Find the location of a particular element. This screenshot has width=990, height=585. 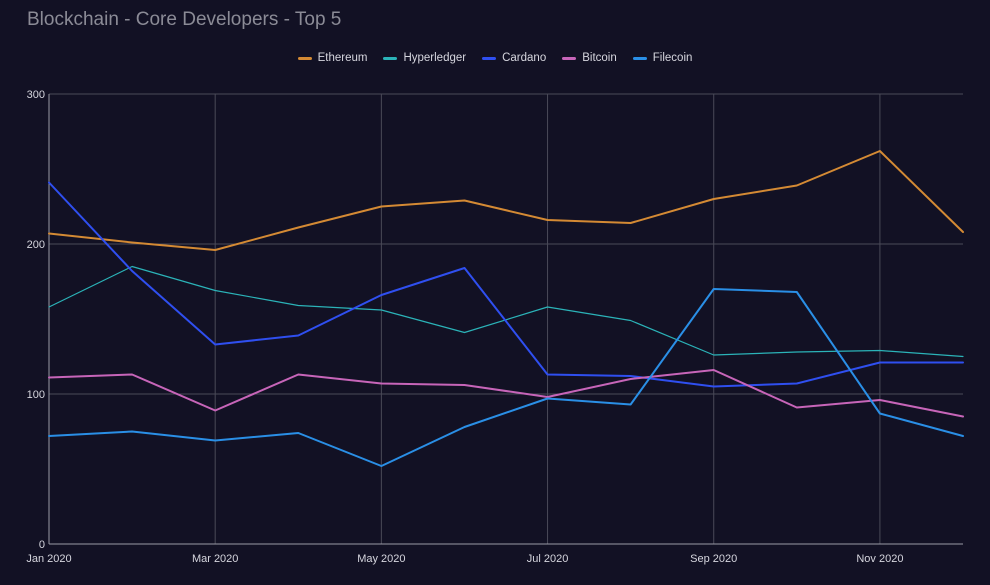

legend-label: Cardano is located at coordinates (524, 58).